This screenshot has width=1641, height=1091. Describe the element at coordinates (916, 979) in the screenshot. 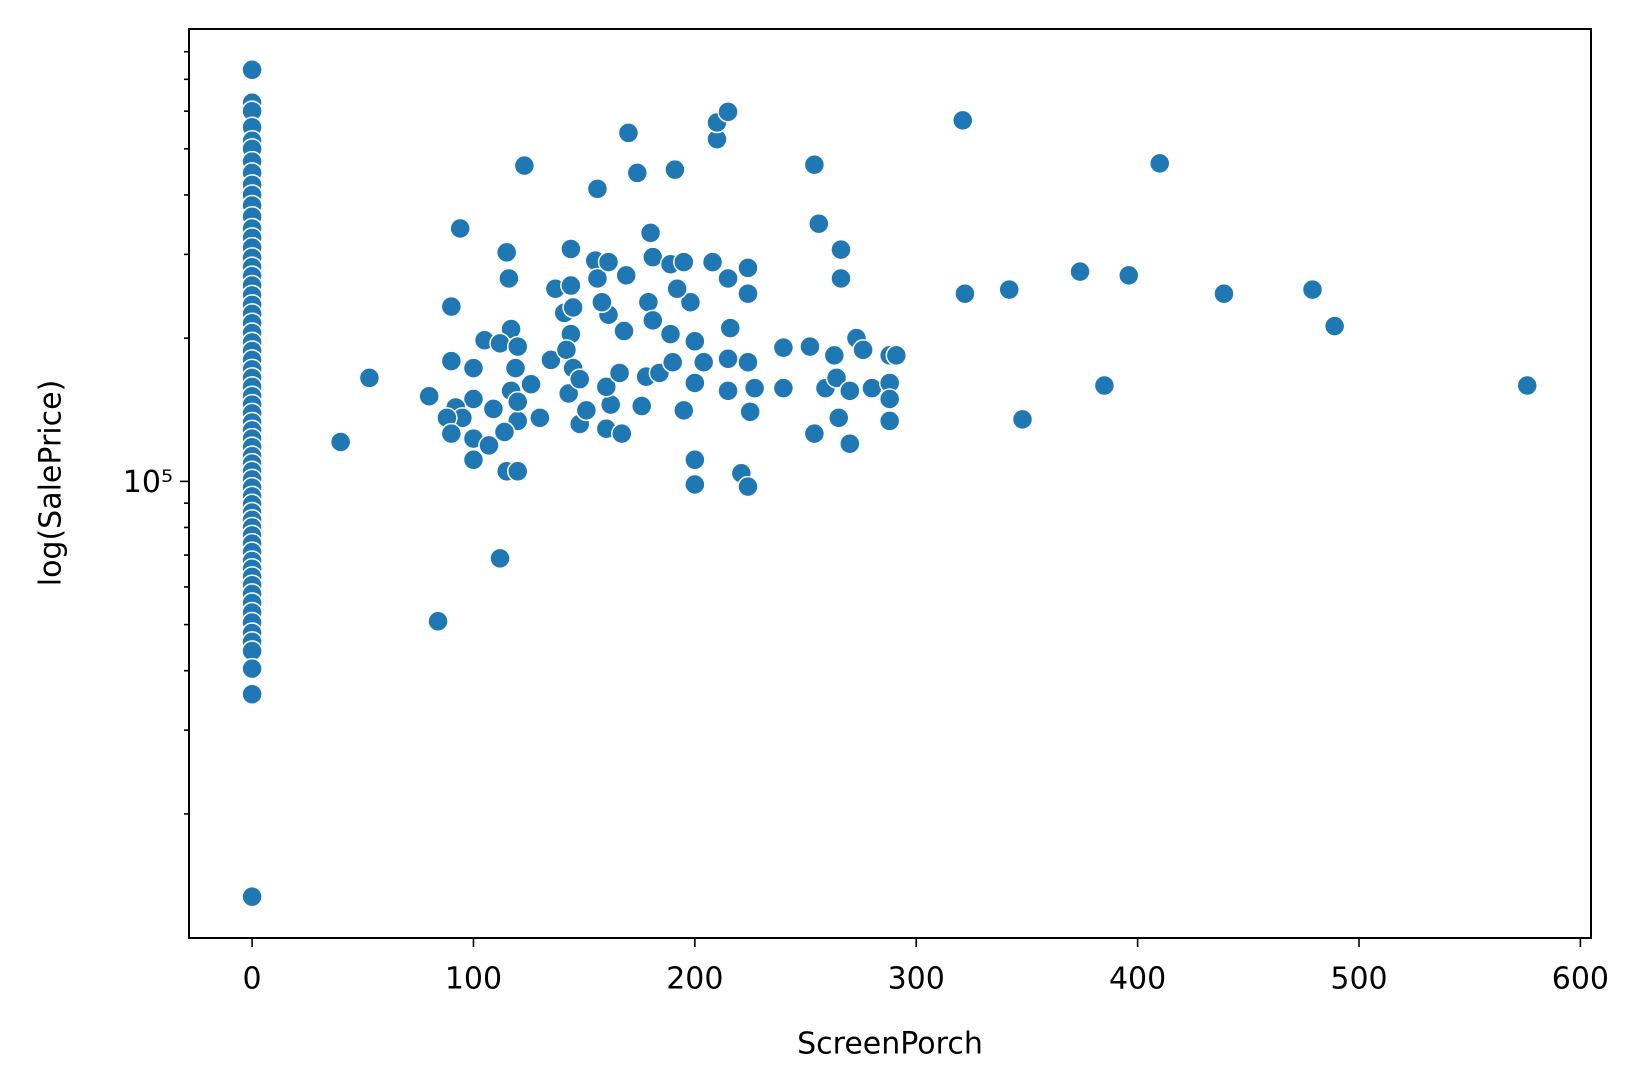

I see `x-tick-label: 300` at that location.